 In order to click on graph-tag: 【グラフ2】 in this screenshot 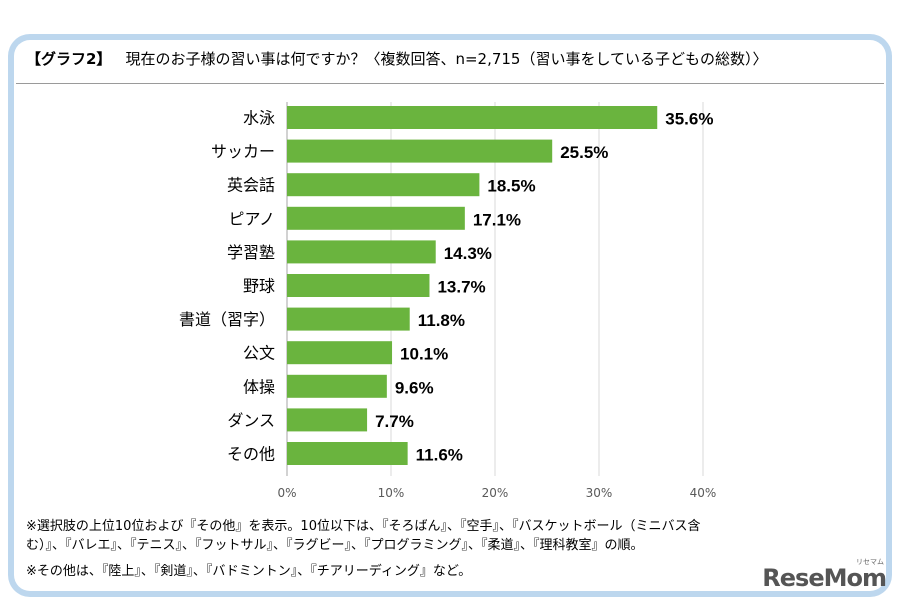, I will do `click(69, 59)`.